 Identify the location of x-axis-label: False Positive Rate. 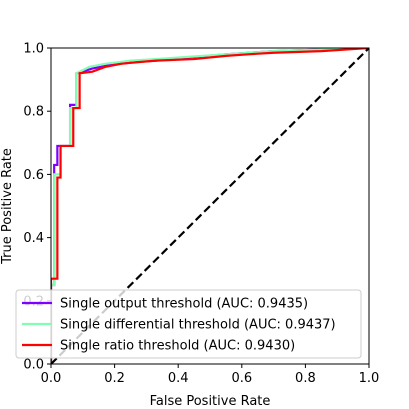
(210, 401).